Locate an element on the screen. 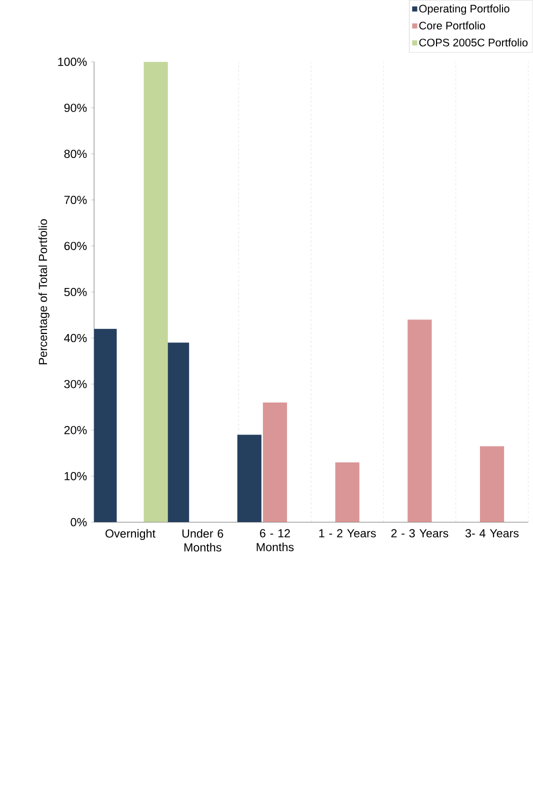 The image size is (533, 803). x-tick-label: 6 - 12 Months is located at coordinates (275, 540).